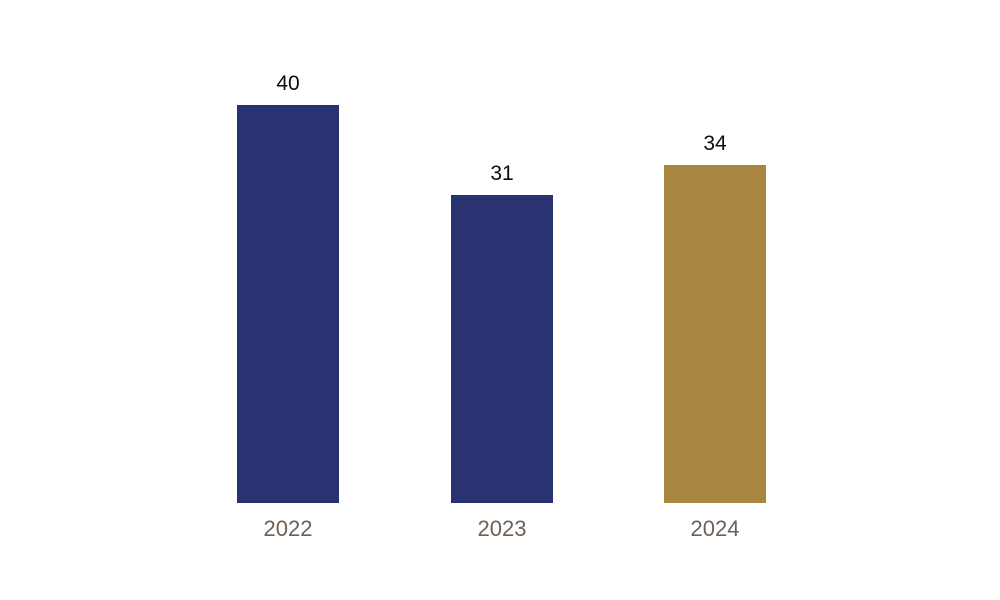  What do you see at coordinates (715, 143) in the screenshot?
I see `bar-value-label: 34` at bounding box center [715, 143].